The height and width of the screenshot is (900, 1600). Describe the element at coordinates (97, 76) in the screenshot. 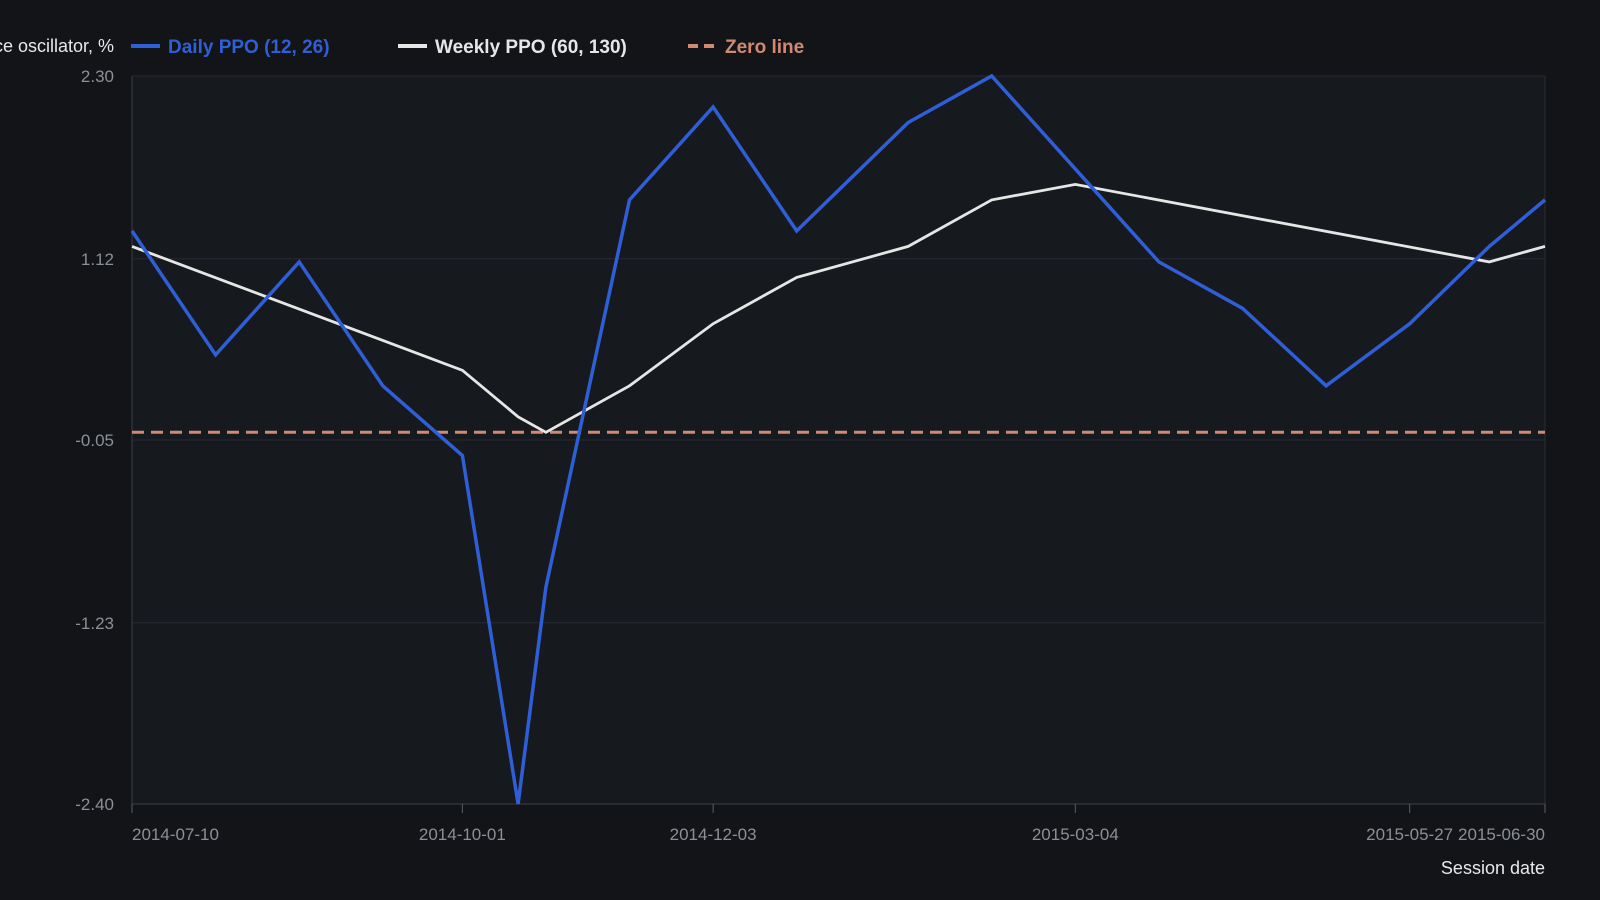

I see `y-tick-label: 2.30` at that location.